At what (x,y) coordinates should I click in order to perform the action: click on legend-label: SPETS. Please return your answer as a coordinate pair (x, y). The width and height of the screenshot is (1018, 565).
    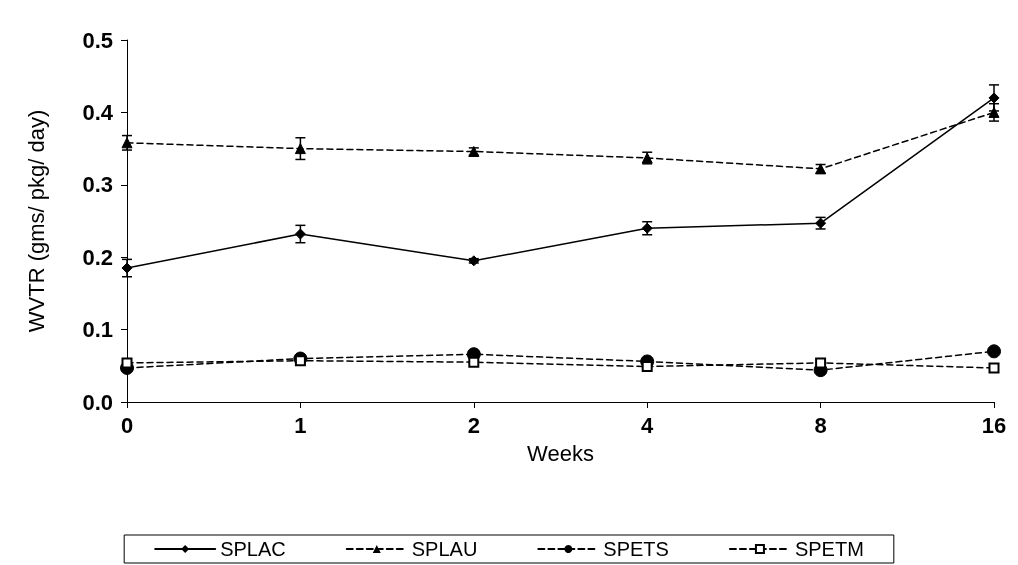
    Looking at the image, I should click on (636, 549).